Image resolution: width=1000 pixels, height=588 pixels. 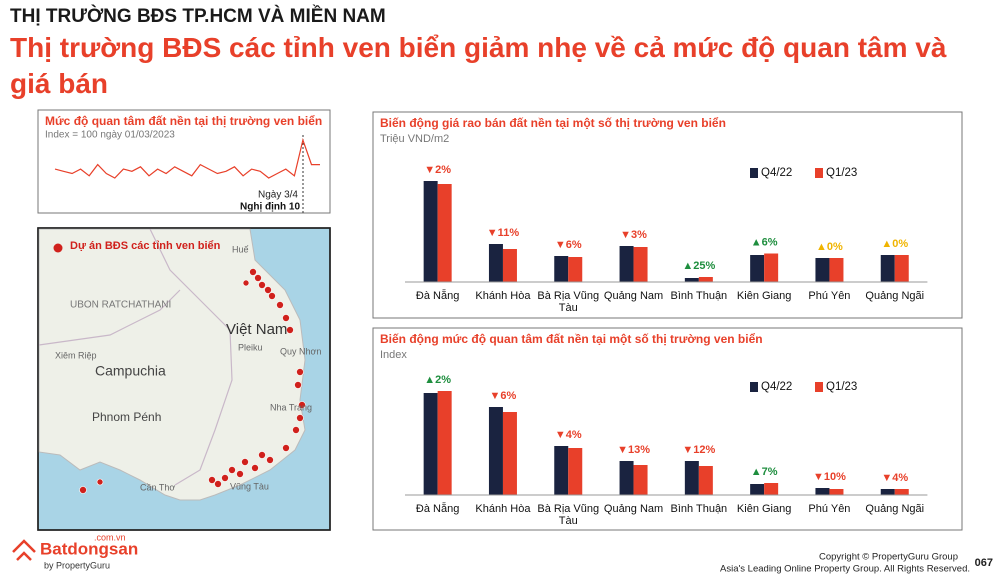 What do you see at coordinates (126, 417) in the screenshot?
I see `map-label: Phnom Pénh` at bounding box center [126, 417].